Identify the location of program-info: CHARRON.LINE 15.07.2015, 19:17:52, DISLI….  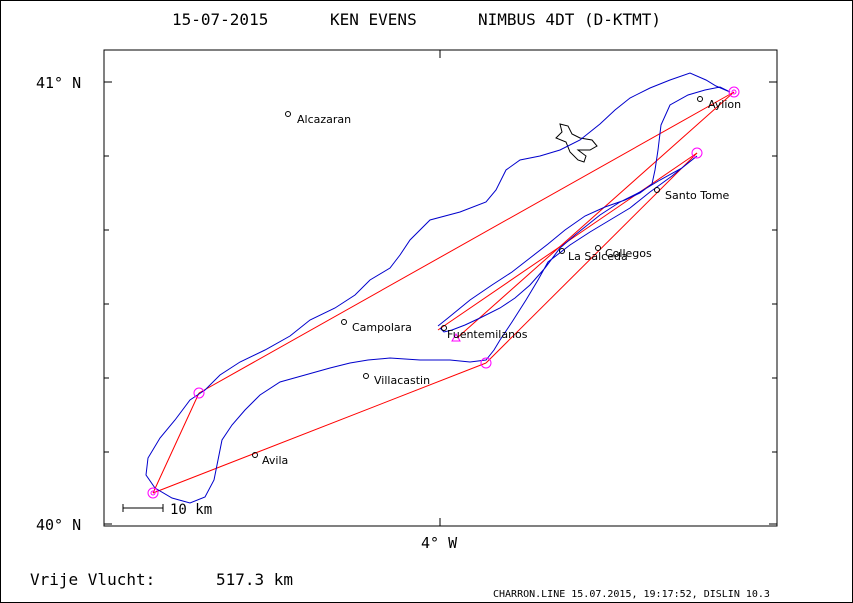
(631, 594).